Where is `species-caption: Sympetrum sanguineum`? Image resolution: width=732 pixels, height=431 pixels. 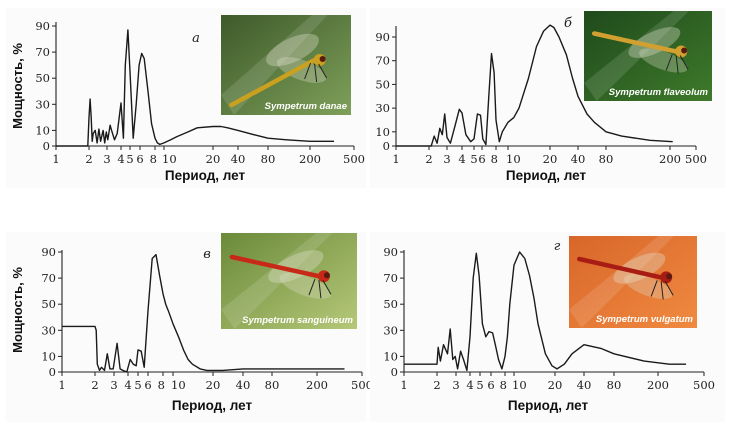 species-caption: Sympetrum sanguineum is located at coordinates (297, 320).